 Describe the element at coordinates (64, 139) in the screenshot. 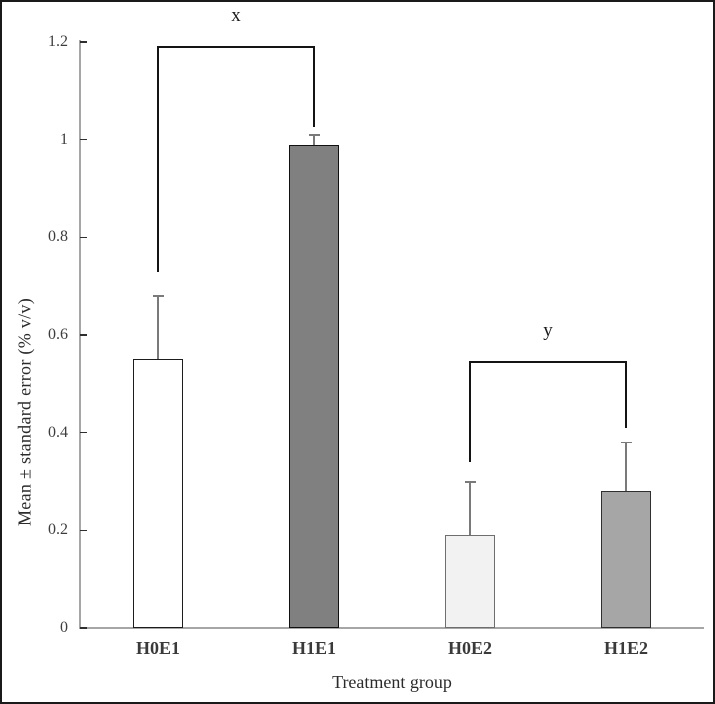

I see `y-tick-label: 1` at that location.